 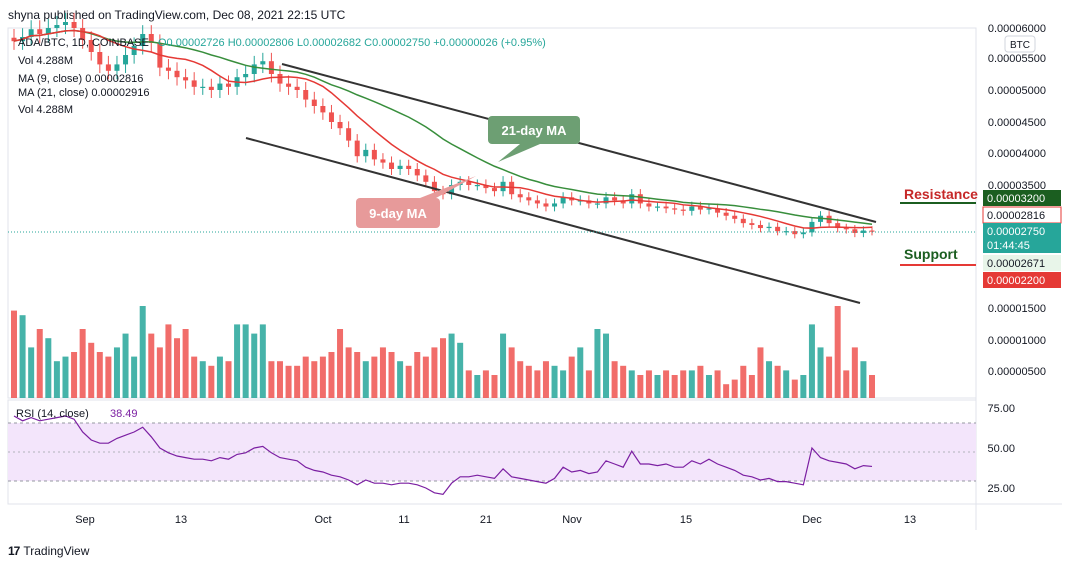 What do you see at coordinates (534, 130) in the screenshot?
I see `ma21-callout-text: 21-day MA` at bounding box center [534, 130].